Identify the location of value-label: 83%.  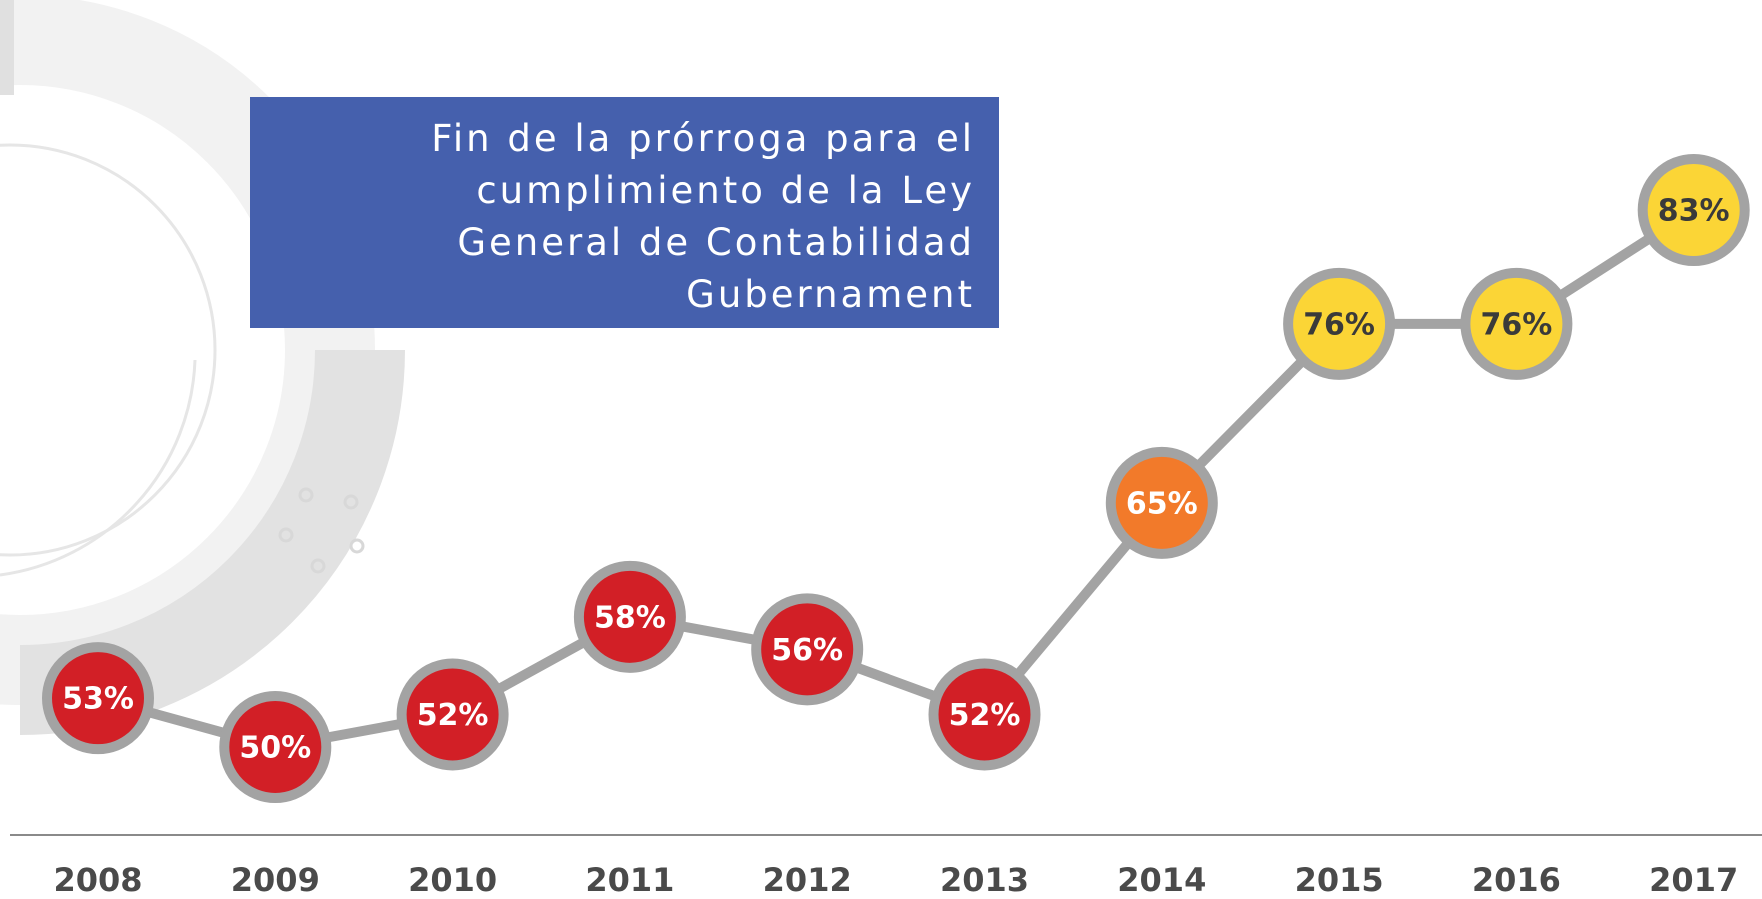
(1694, 211).